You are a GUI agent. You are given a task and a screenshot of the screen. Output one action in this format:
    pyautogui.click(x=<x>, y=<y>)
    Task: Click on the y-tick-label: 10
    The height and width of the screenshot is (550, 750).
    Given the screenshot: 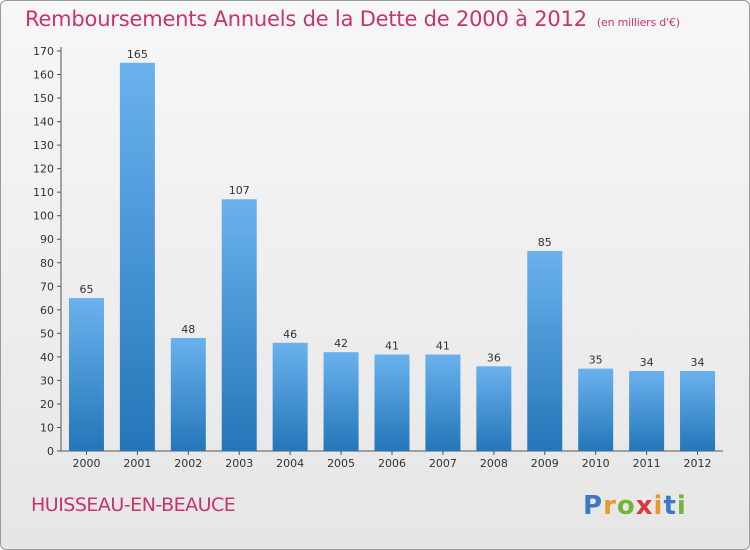 What is the action you would take?
    pyautogui.click(x=47, y=427)
    